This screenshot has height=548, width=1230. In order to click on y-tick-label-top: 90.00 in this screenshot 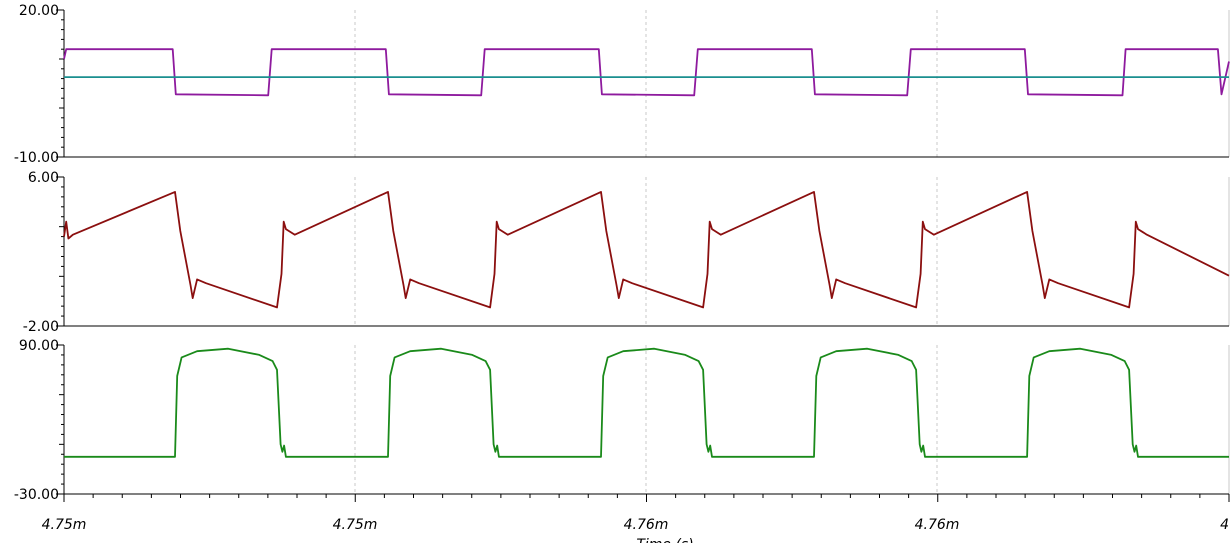, I will do `click(39, 346)`.